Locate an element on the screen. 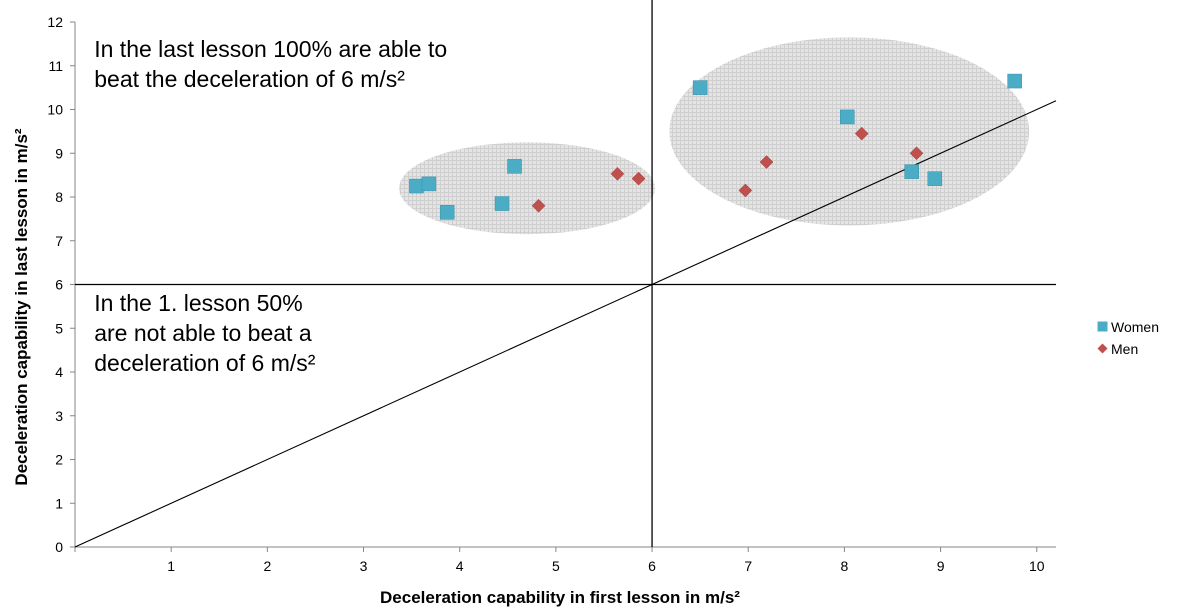 The height and width of the screenshot is (609, 1181). legend-square-marker-icon is located at coordinates (1102, 327).